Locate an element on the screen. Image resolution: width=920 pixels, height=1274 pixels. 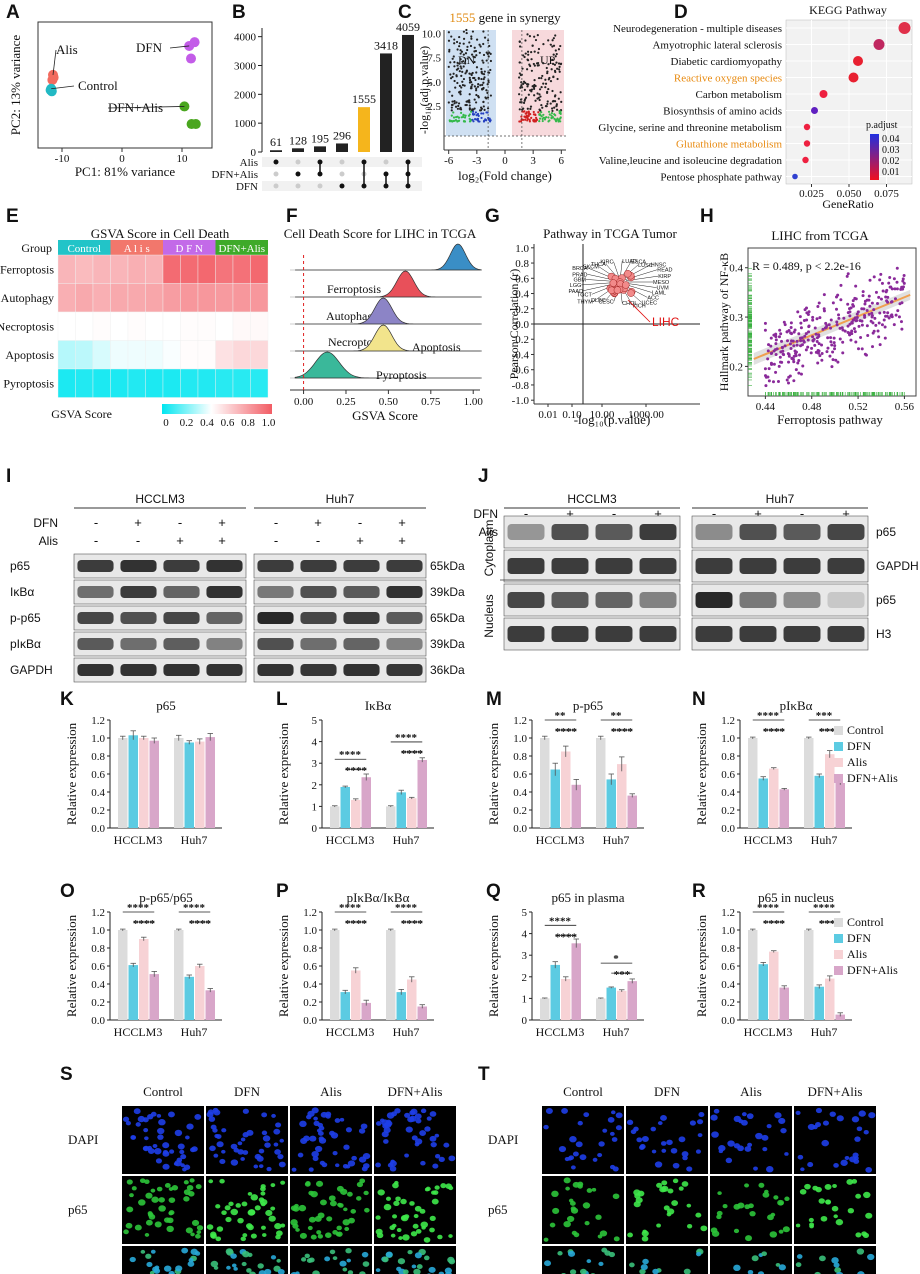
pathway-xlabel: -log₁₀(p.value) is located at coordinates (612, 419).